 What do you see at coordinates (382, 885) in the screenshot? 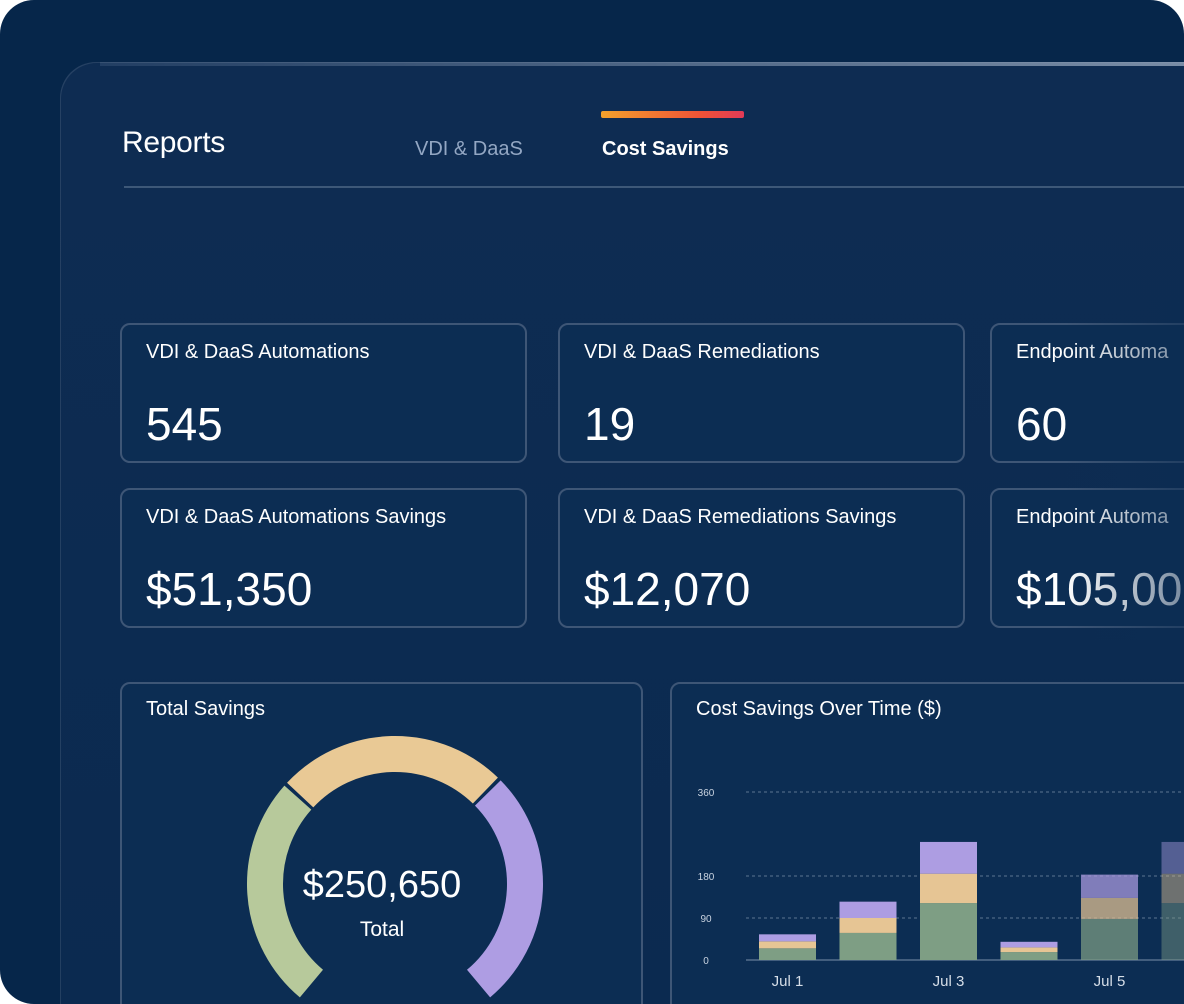
I see `total-savings-amount: $250,650` at bounding box center [382, 885].